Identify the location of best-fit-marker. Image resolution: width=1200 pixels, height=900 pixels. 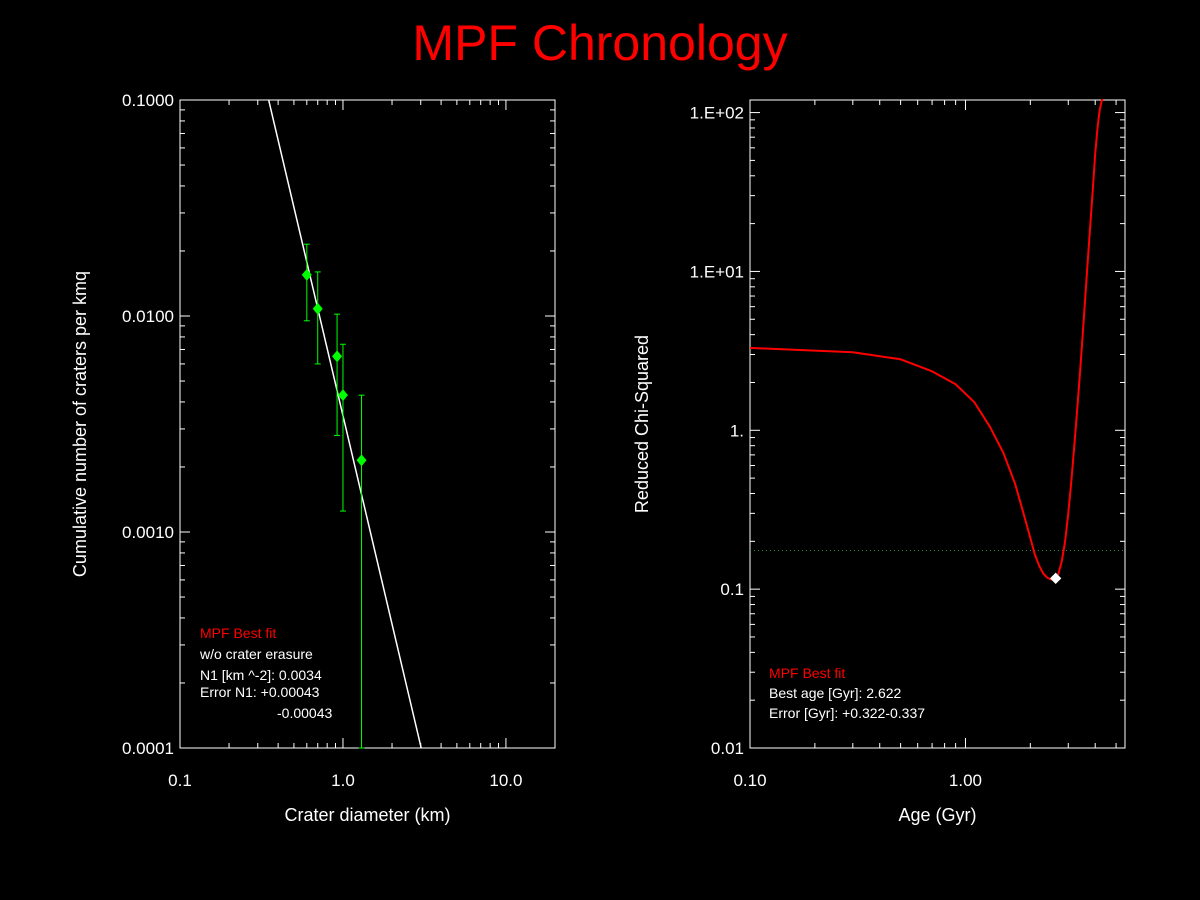
(1056, 578).